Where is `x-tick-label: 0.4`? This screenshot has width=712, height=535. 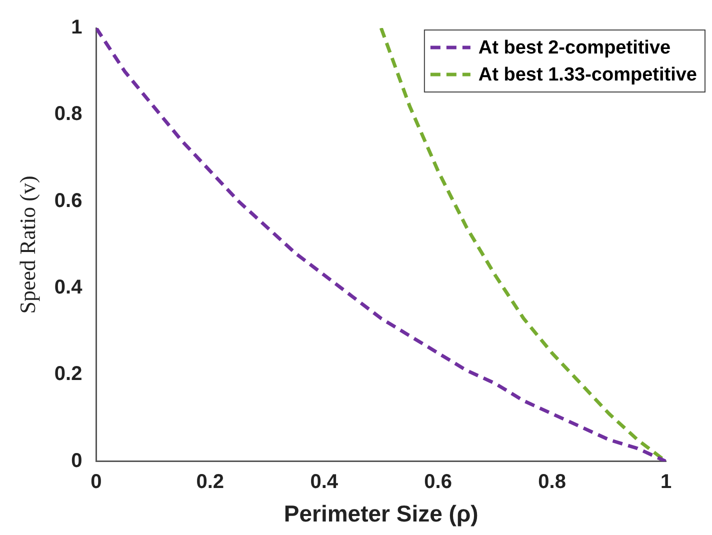
x-tick-label: 0.4 is located at coordinates (324, 481).